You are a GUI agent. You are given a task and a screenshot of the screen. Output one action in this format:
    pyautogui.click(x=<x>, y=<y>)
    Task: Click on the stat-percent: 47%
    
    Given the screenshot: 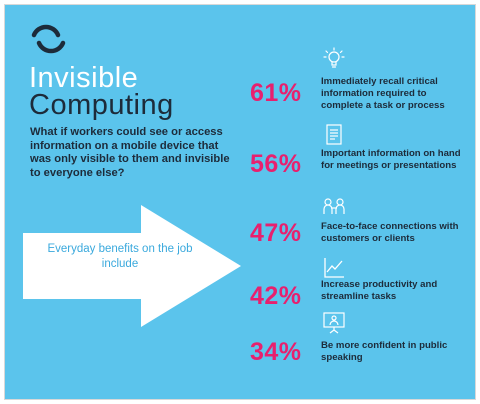 What is the action you would take?
    pyautogui.click(x=276, y=233)
    